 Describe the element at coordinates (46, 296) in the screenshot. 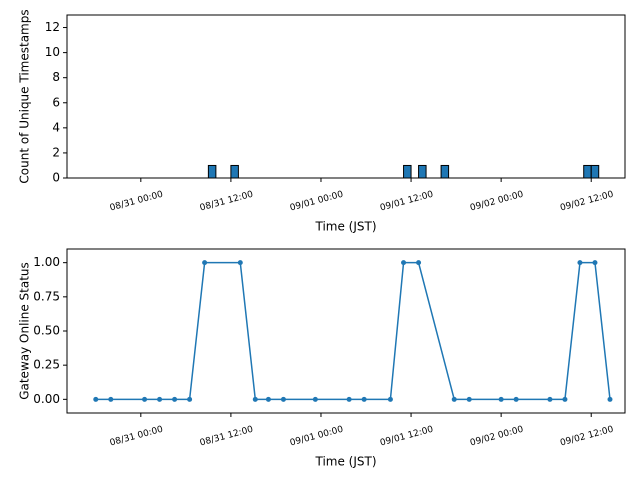

I see `y-tick-label: 0.75` at that location.